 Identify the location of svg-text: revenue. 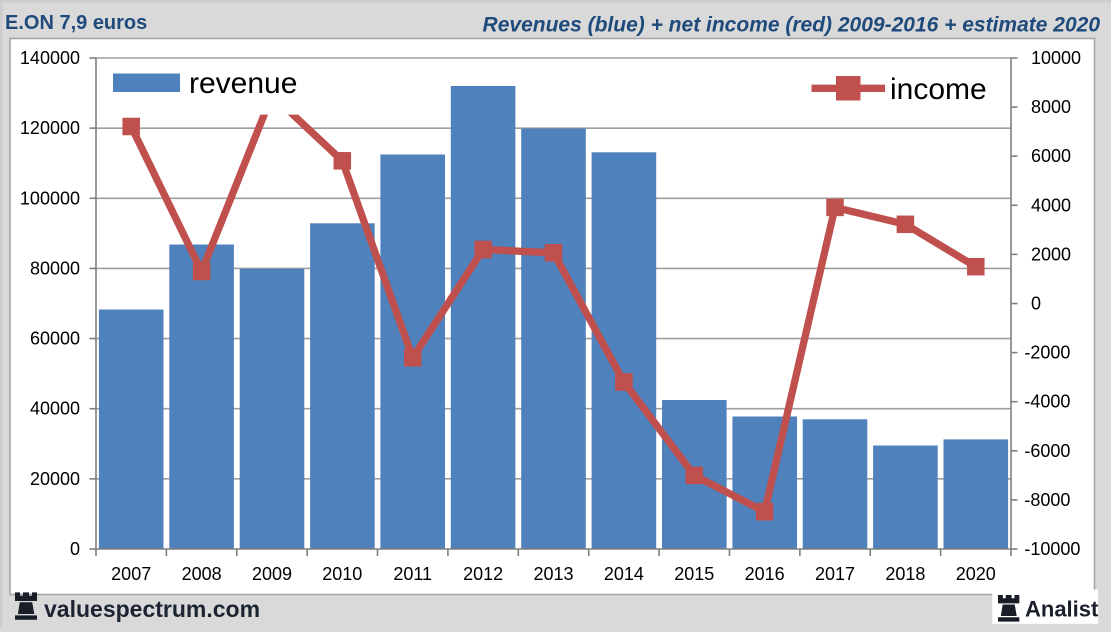
(243, 83).